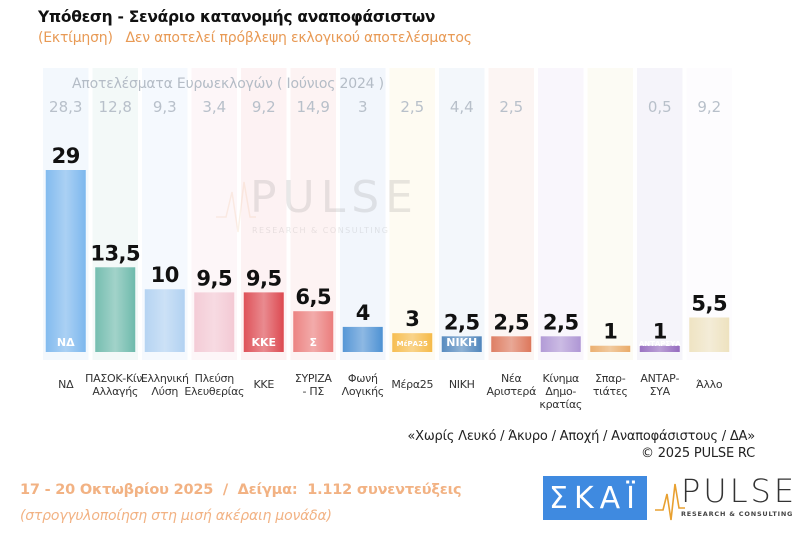 This screenshot has width=805, height=554. Describe the element at coordinates (462, 384) in the screenshot. I see `category-label: ΝΙΚΗ` at that location.